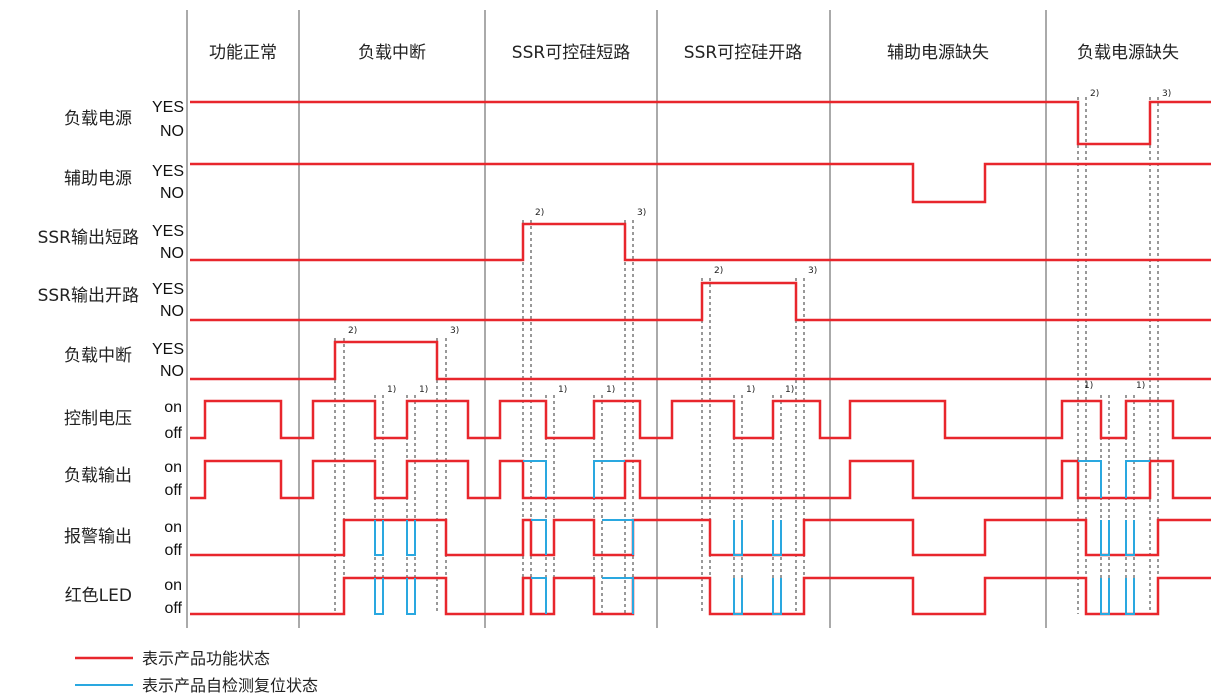 This screenshot has width=1211, height=698. I want to click on waveform-red-led, so click(700, 596).